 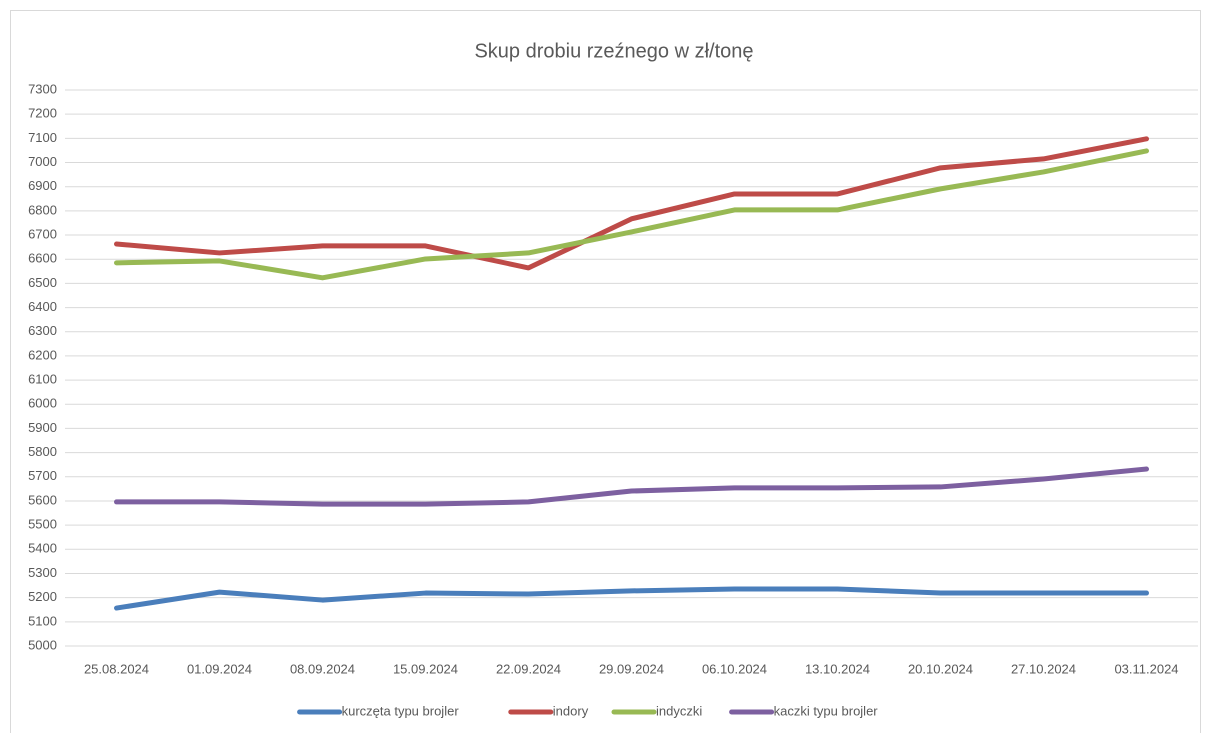 What do you see at coordinates (42, 258) in the screenshot?
I see `y-tick-label: 6600` at bounding box center [42, 258].